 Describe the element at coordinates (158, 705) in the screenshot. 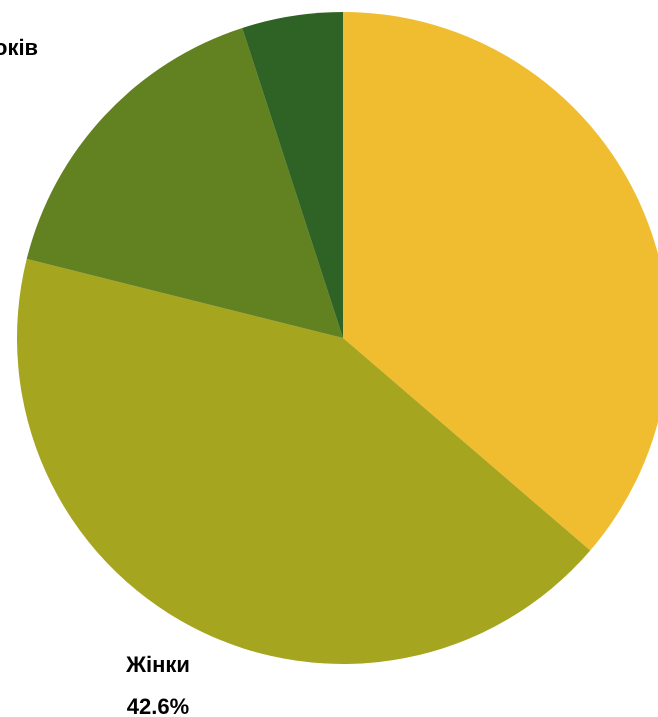

I see `label-zhinky-percent: 42.6%` at that location.